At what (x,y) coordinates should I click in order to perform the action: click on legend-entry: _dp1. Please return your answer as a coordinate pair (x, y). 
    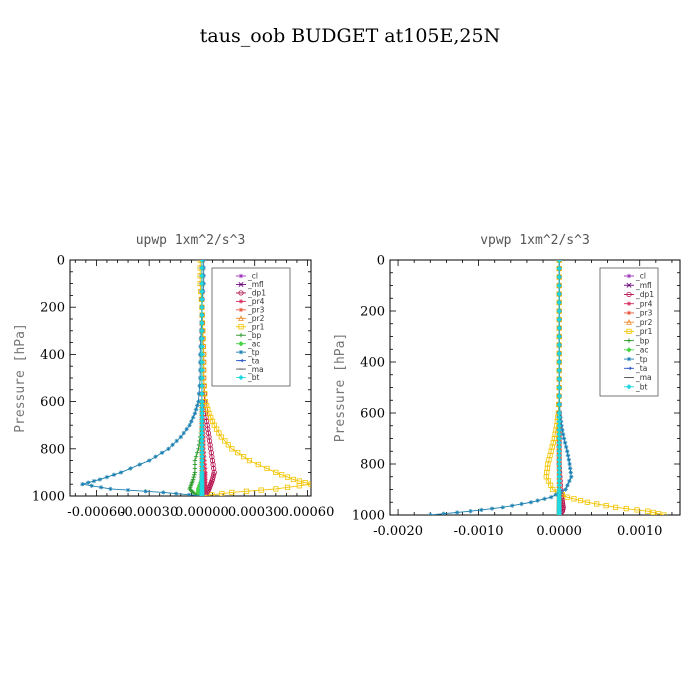
    Looking at the image, I should click on (644, 294).